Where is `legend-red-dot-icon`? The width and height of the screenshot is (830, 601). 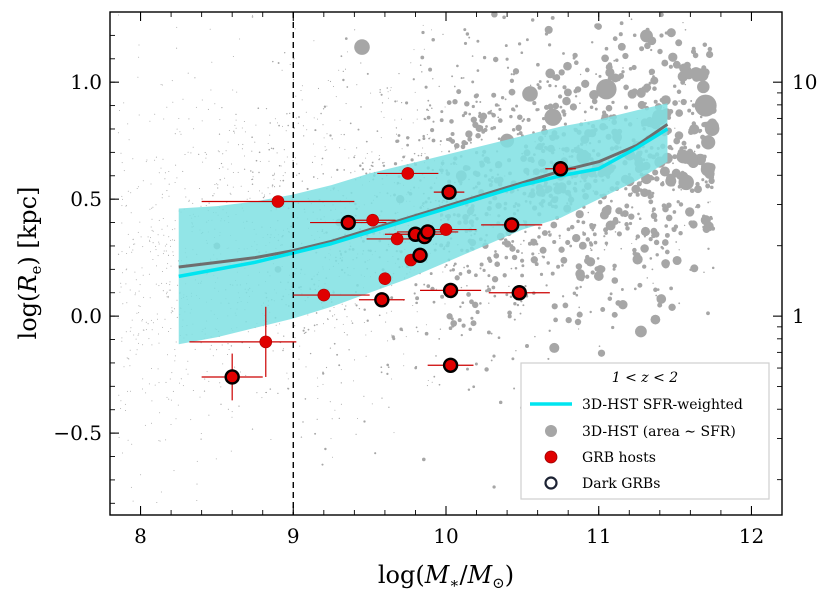 legend-red-dot-icon is located at coordinates (551, 457).